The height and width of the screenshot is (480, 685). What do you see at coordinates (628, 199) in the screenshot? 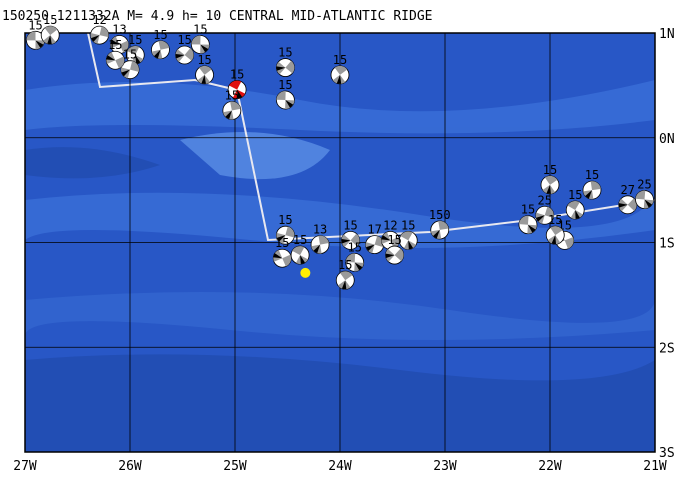
I see `focal-mechanism: 27` at bounding box center [628, 199].